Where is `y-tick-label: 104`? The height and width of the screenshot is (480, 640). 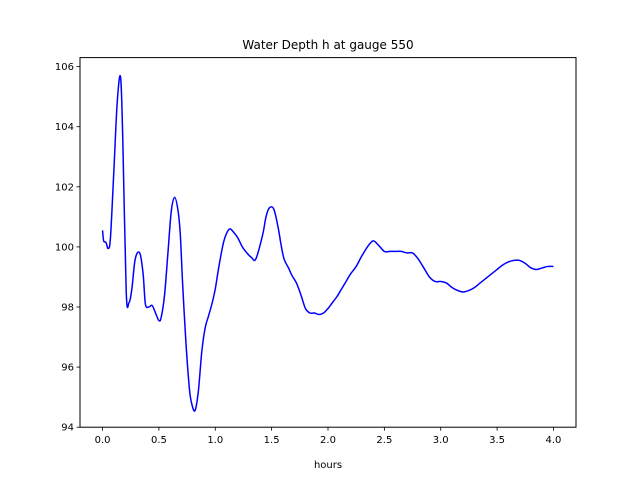 y-tick-label: 104 is located at coordinates (64, 127).